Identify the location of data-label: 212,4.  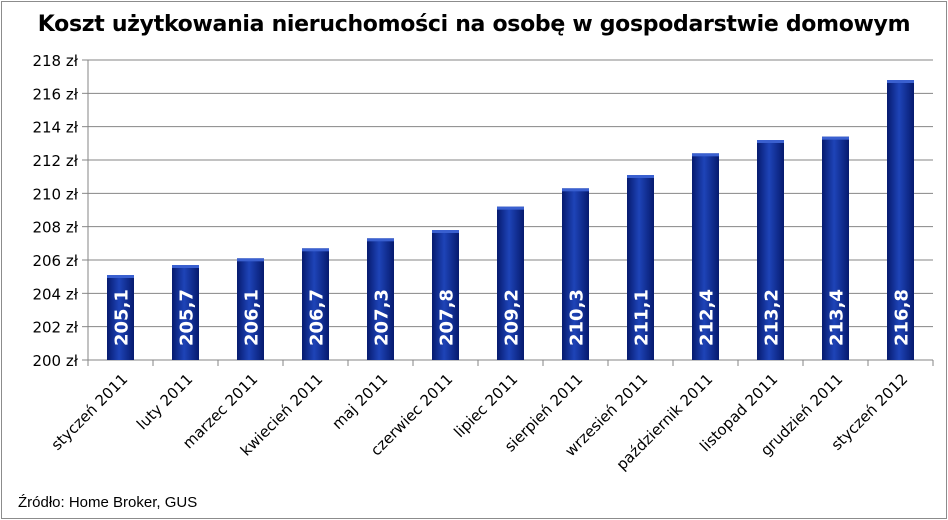
(707, 317).